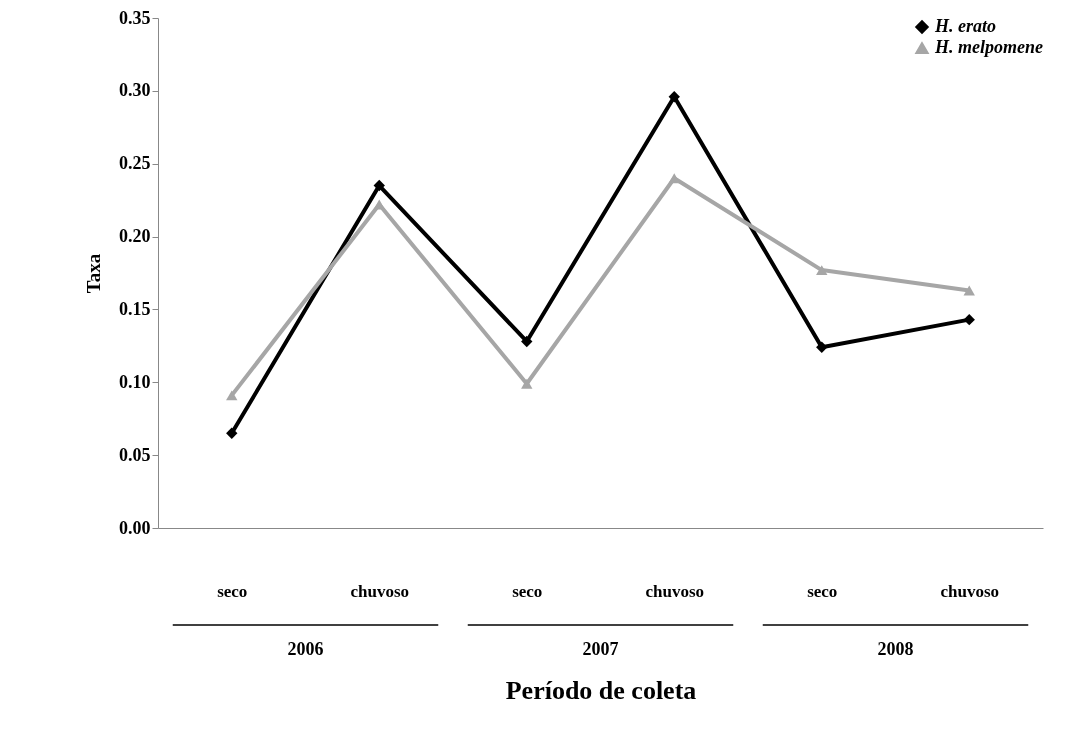  What do you see at coordinates (600, 649) in the screenshot?
I see `text: 2007` at bounding box center [600, 649].